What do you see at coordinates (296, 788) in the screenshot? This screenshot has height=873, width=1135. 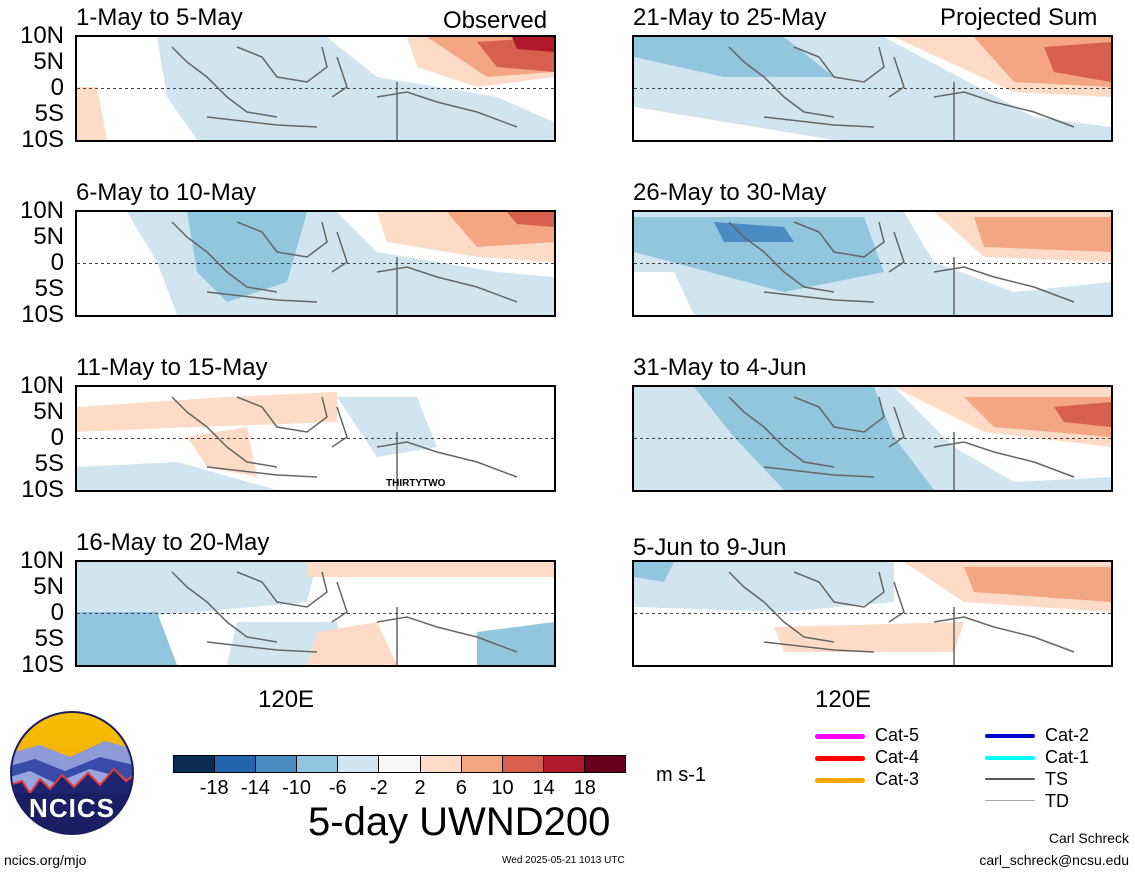 I see `colorbar-tick-label: -10` at bounding box center [296, 788].